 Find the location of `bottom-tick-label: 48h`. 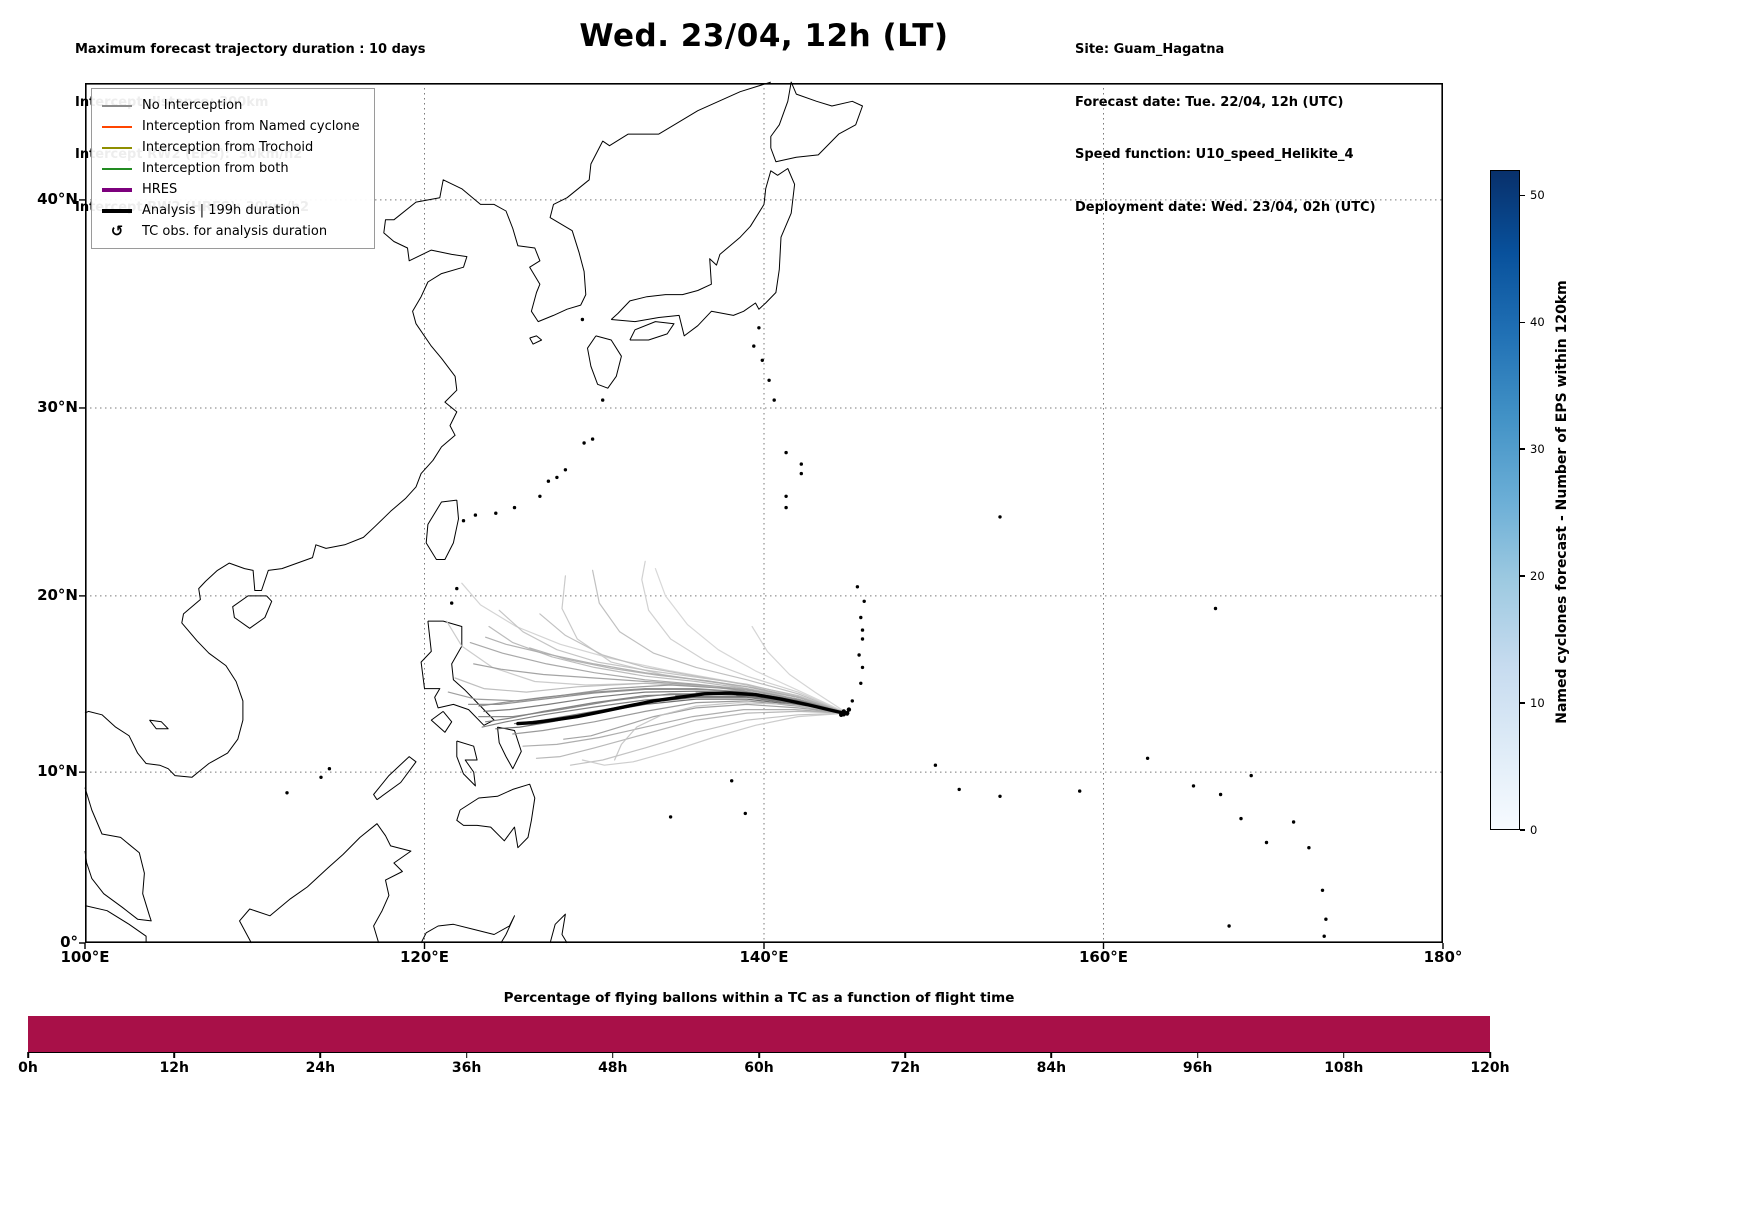

bottom-tick-label: 48h is located at coordinates (613, 1068).